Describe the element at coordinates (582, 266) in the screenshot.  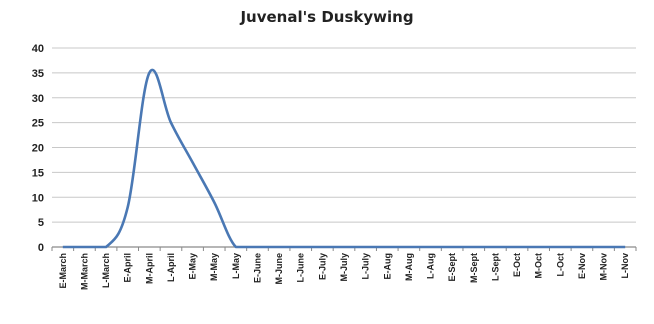
I see `x-tick-label: E-Nov` at that location.